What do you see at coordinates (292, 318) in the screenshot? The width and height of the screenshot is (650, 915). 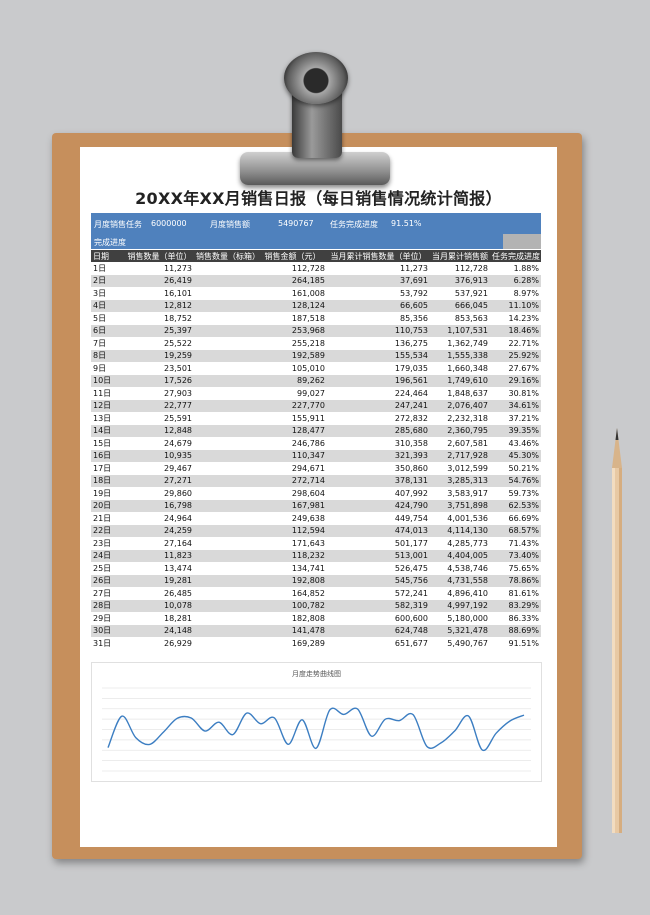 I see `cell-amount: 187,518` at bounding box center [292, 318].